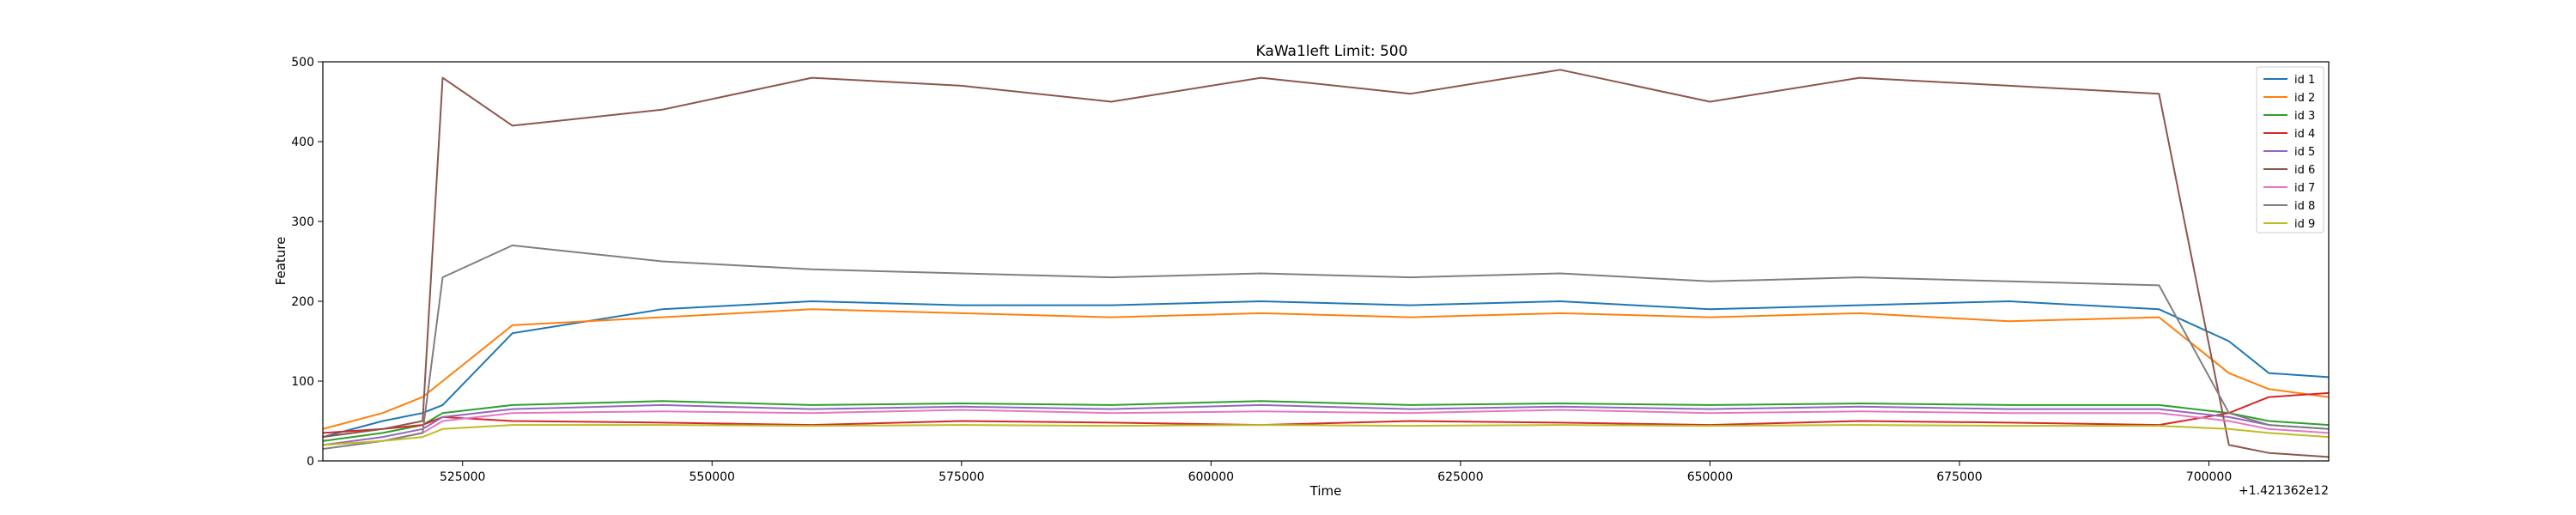 This screenshot has width=2576, height=515. What do you see at coordinates (1959, 477) in the screenshot?
I see `x-tick-label: 675000` at bounding box center [1959, 477].